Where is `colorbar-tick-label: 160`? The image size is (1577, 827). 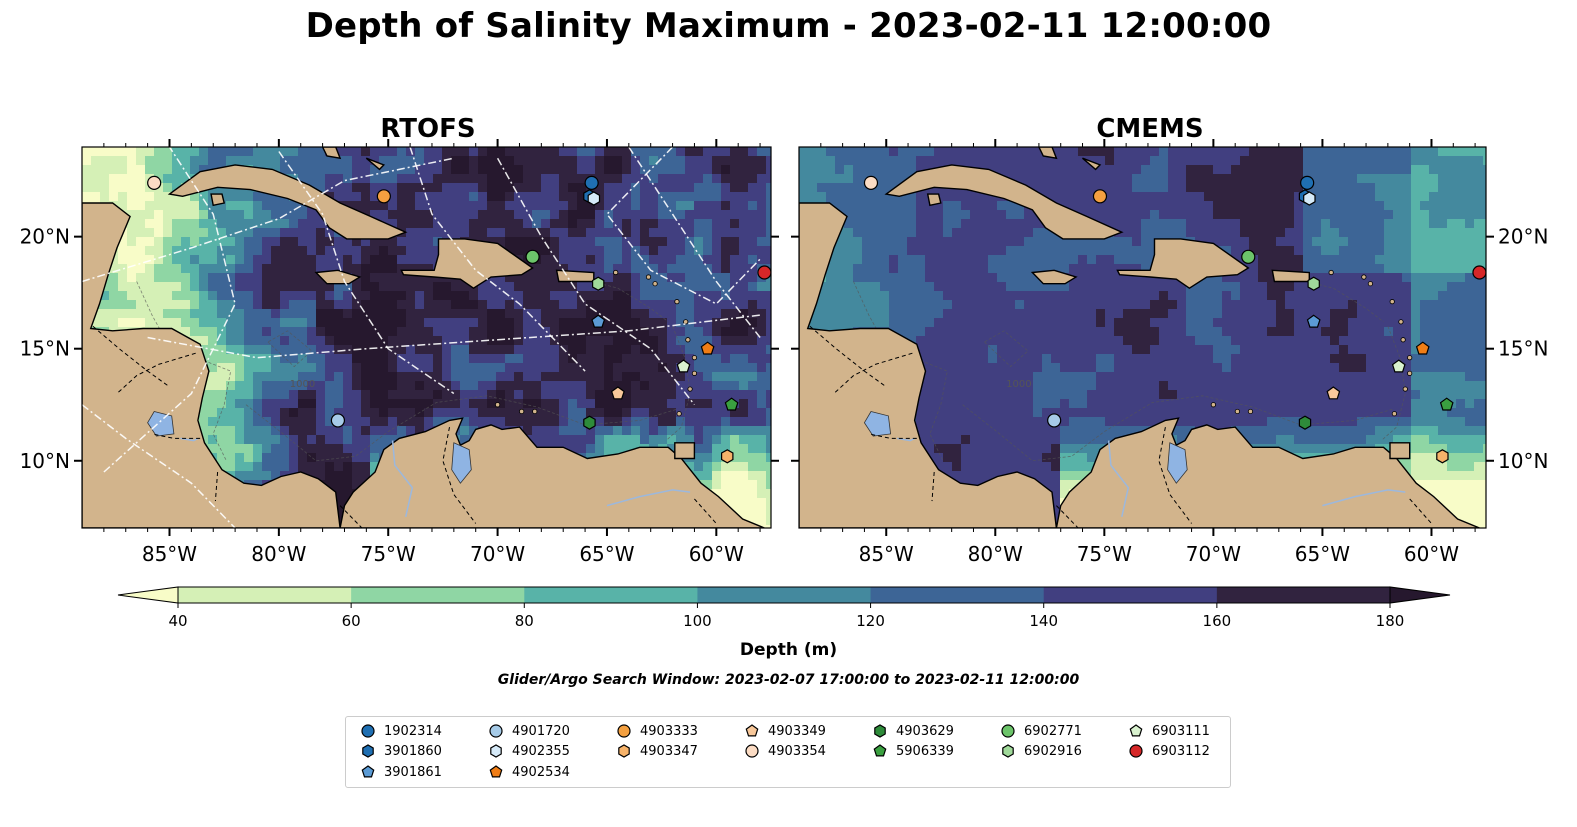
colorbar-tick-label: 160 is located at coordinates (1217, 621).